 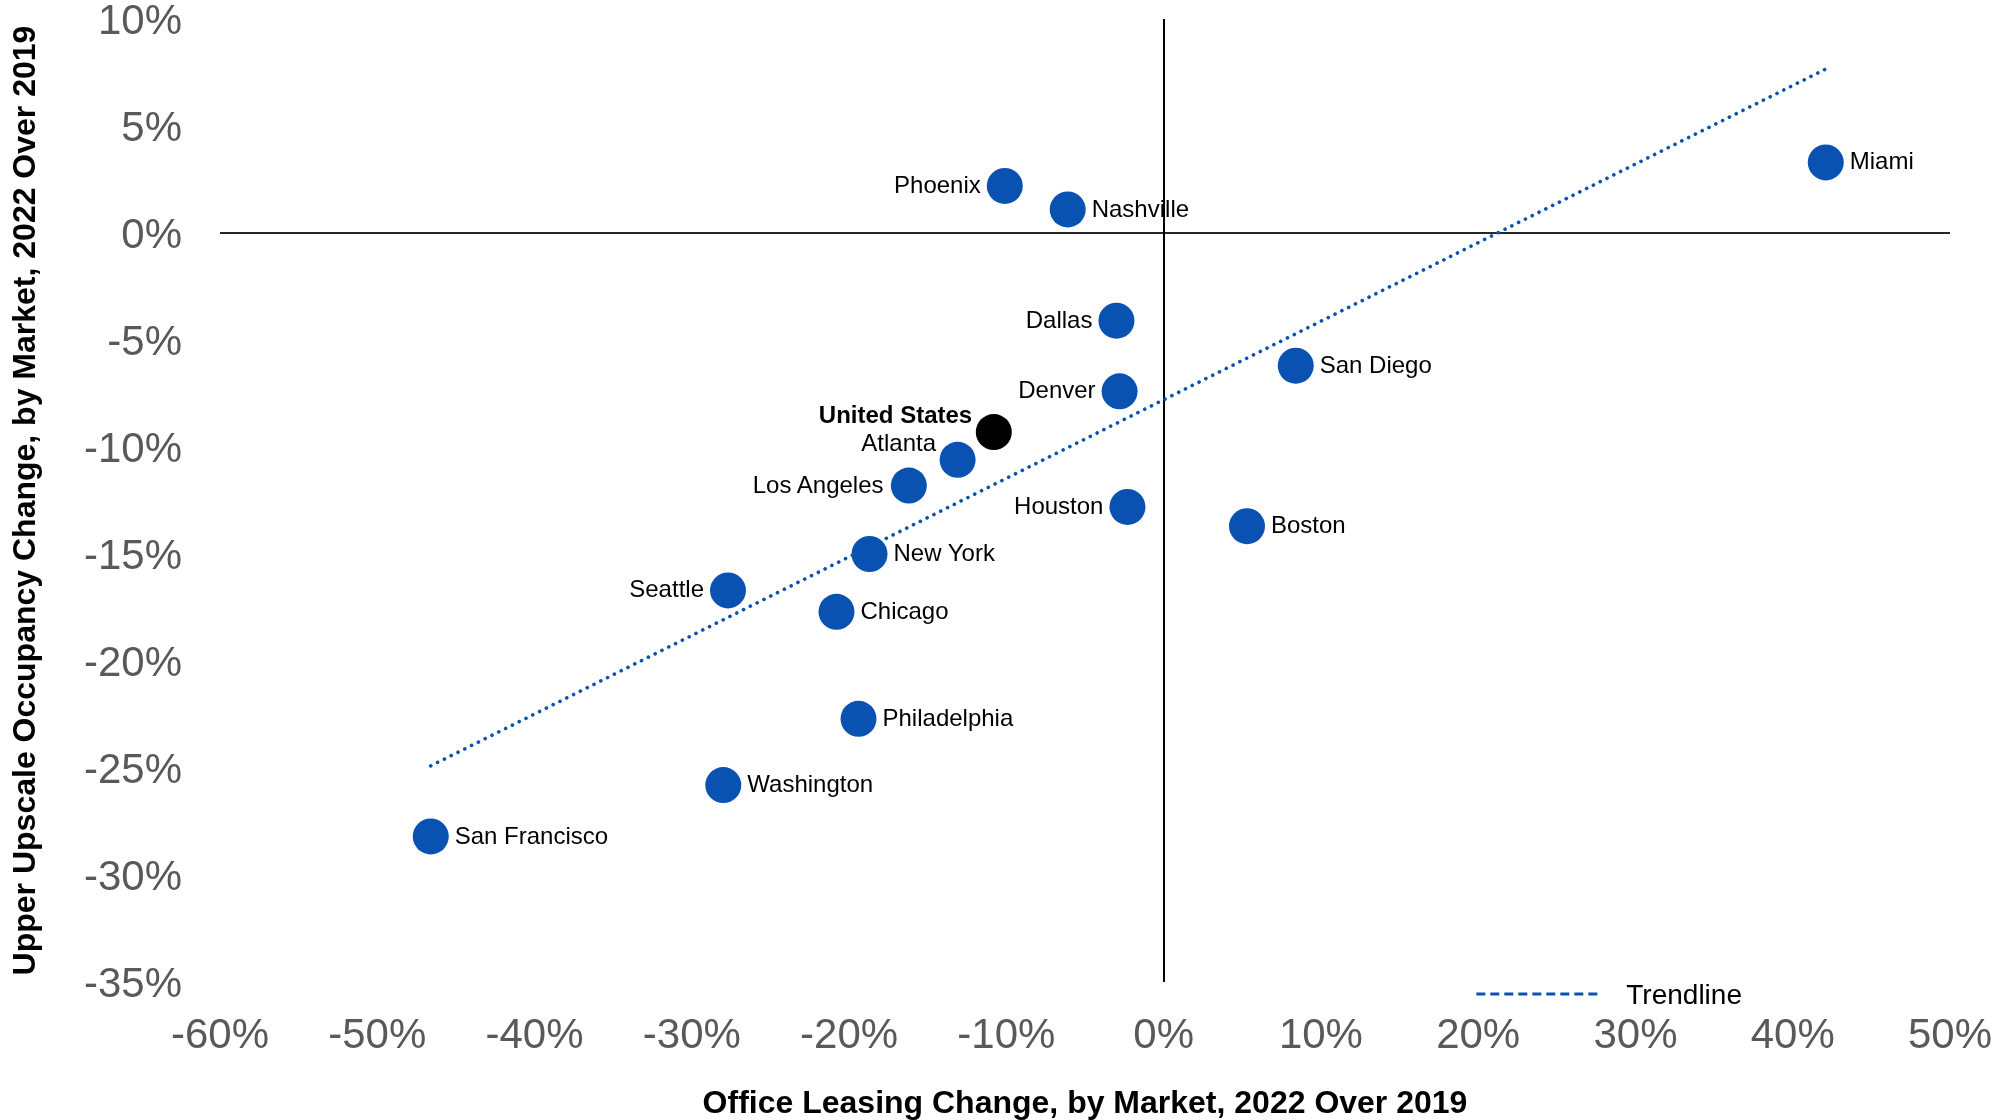 I want to click on annotation: San Francisco, so click(x=531, y=835).